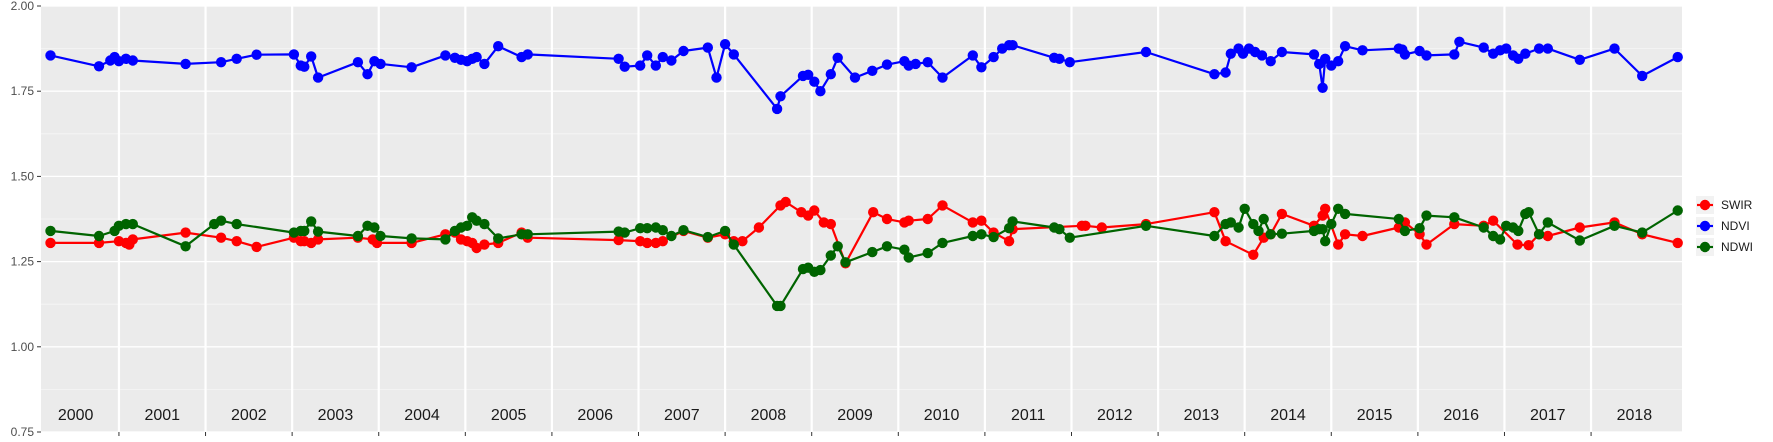 This screenshot has width=1773, height=442. Describe the element at coordinates (422, 415) in the screenshot. I see `year-label: 2004` at that location.